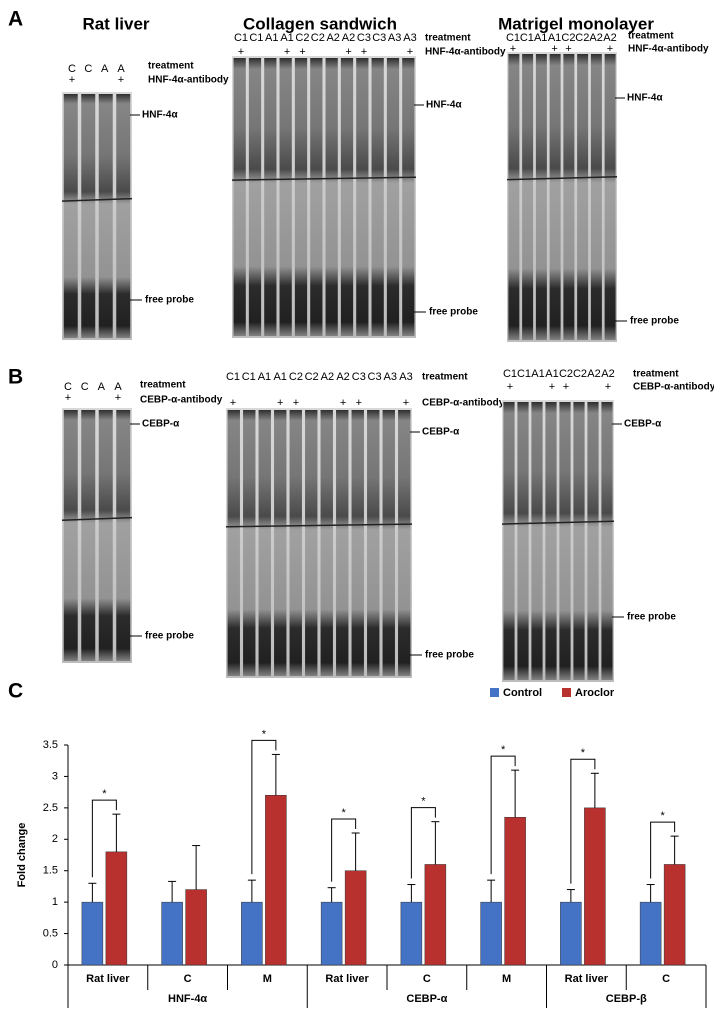  I want to click on gel-title: Matrigel monolayer, so click(576, 23).